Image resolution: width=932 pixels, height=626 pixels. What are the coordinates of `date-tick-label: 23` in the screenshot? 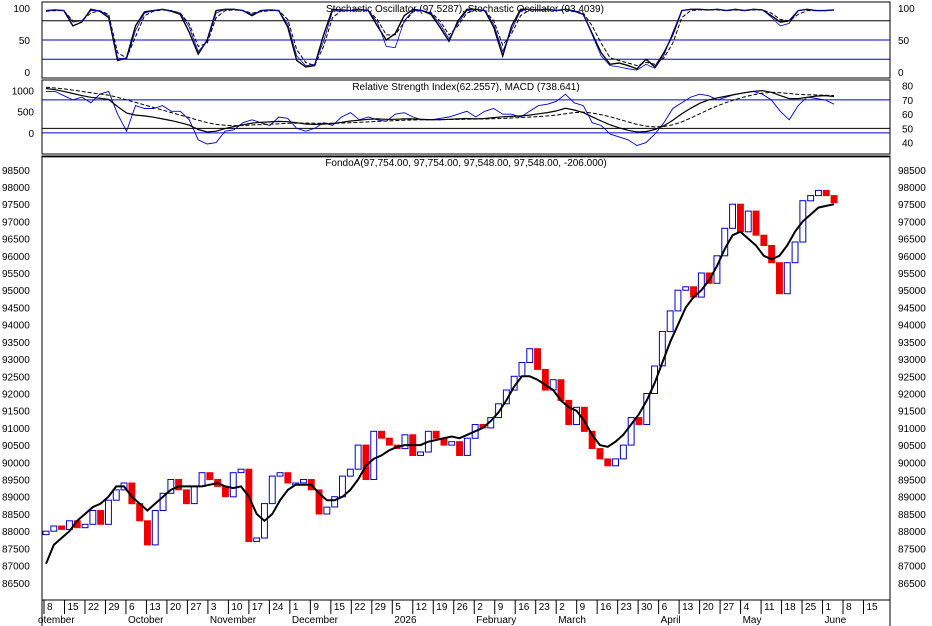 It's located at (545, 607).